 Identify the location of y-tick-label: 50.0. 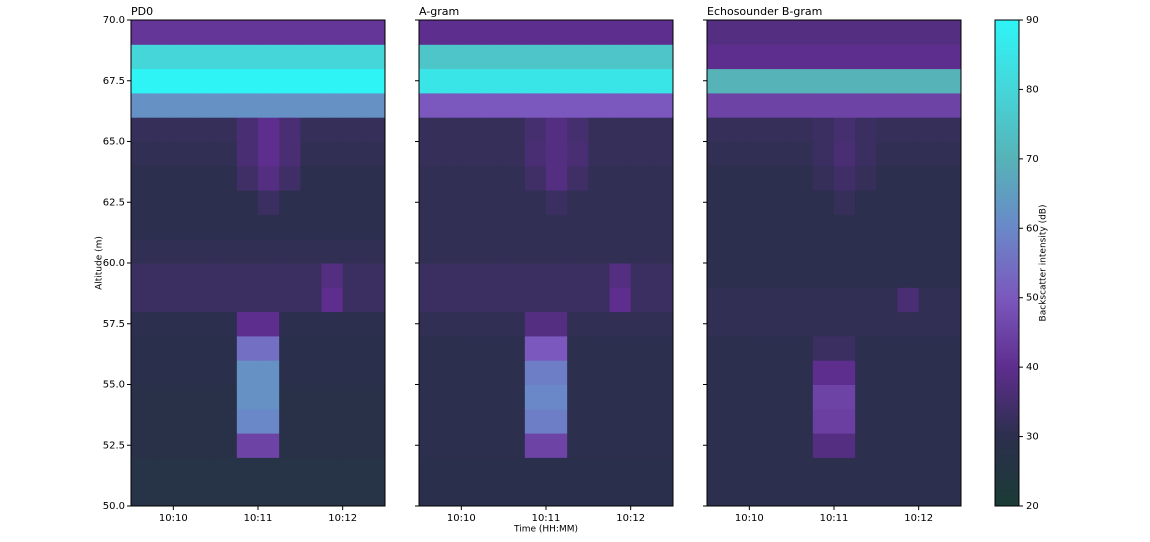
(114, 506).